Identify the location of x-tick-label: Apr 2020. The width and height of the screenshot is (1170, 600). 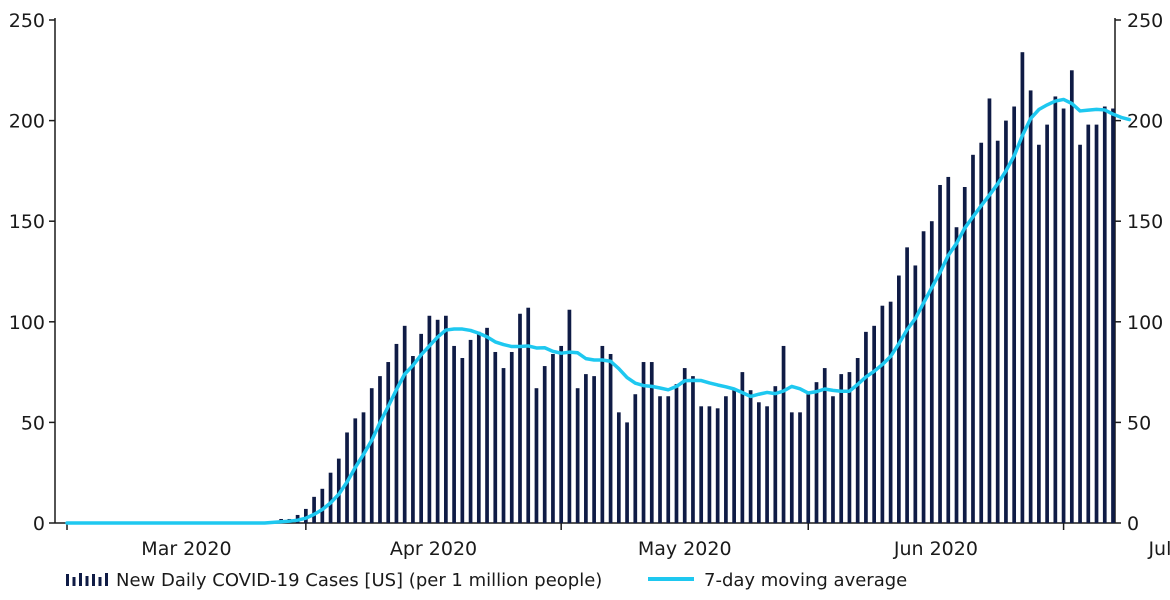
(433, 549).